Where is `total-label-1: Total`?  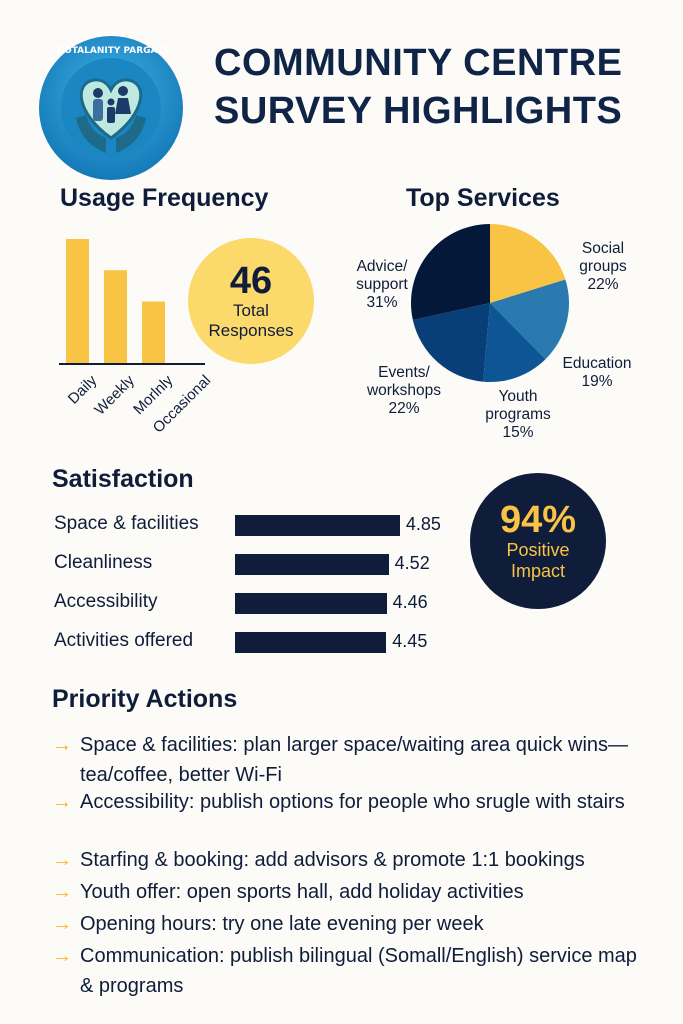 total-label-1: Total is located at coordinates (251, 310).